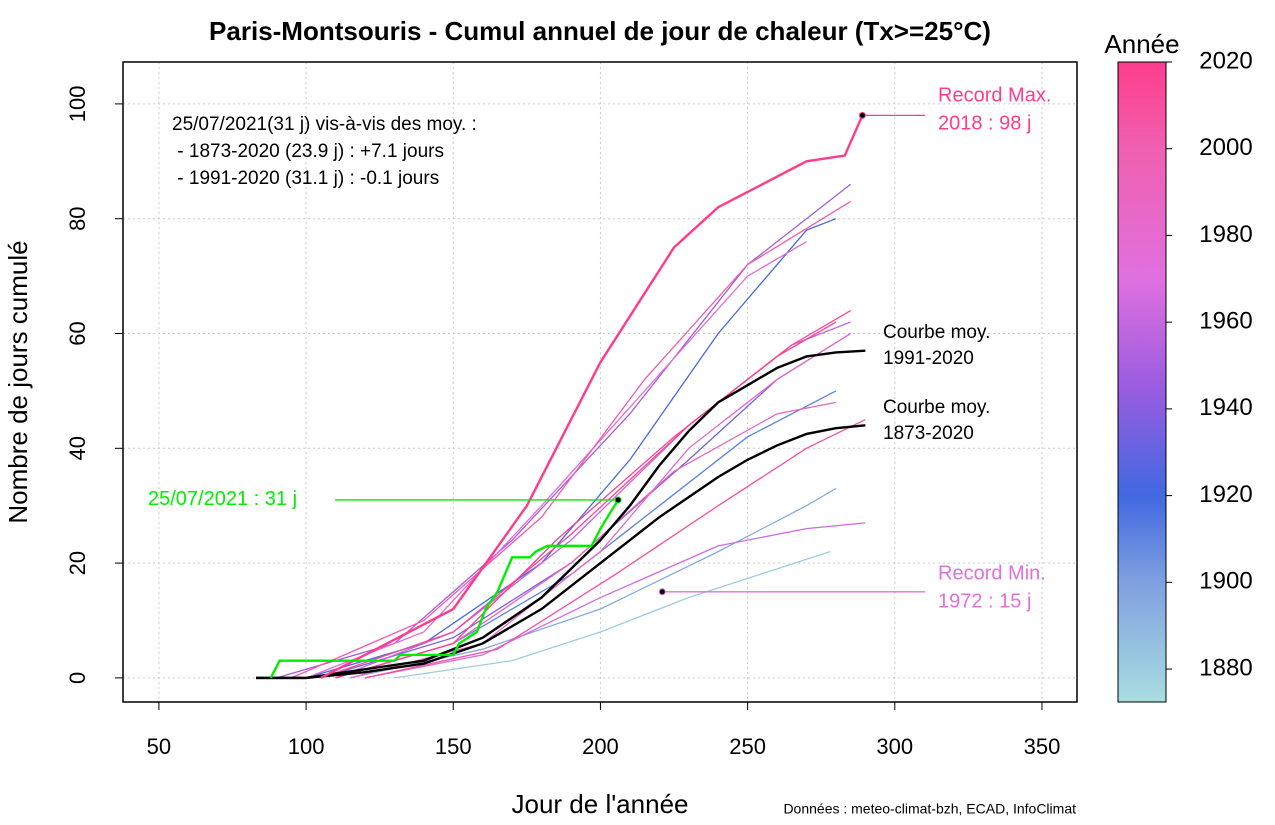 The height and width of the screenshot is (825, 1275). I want to click on colorbar, so click(1142, 382).